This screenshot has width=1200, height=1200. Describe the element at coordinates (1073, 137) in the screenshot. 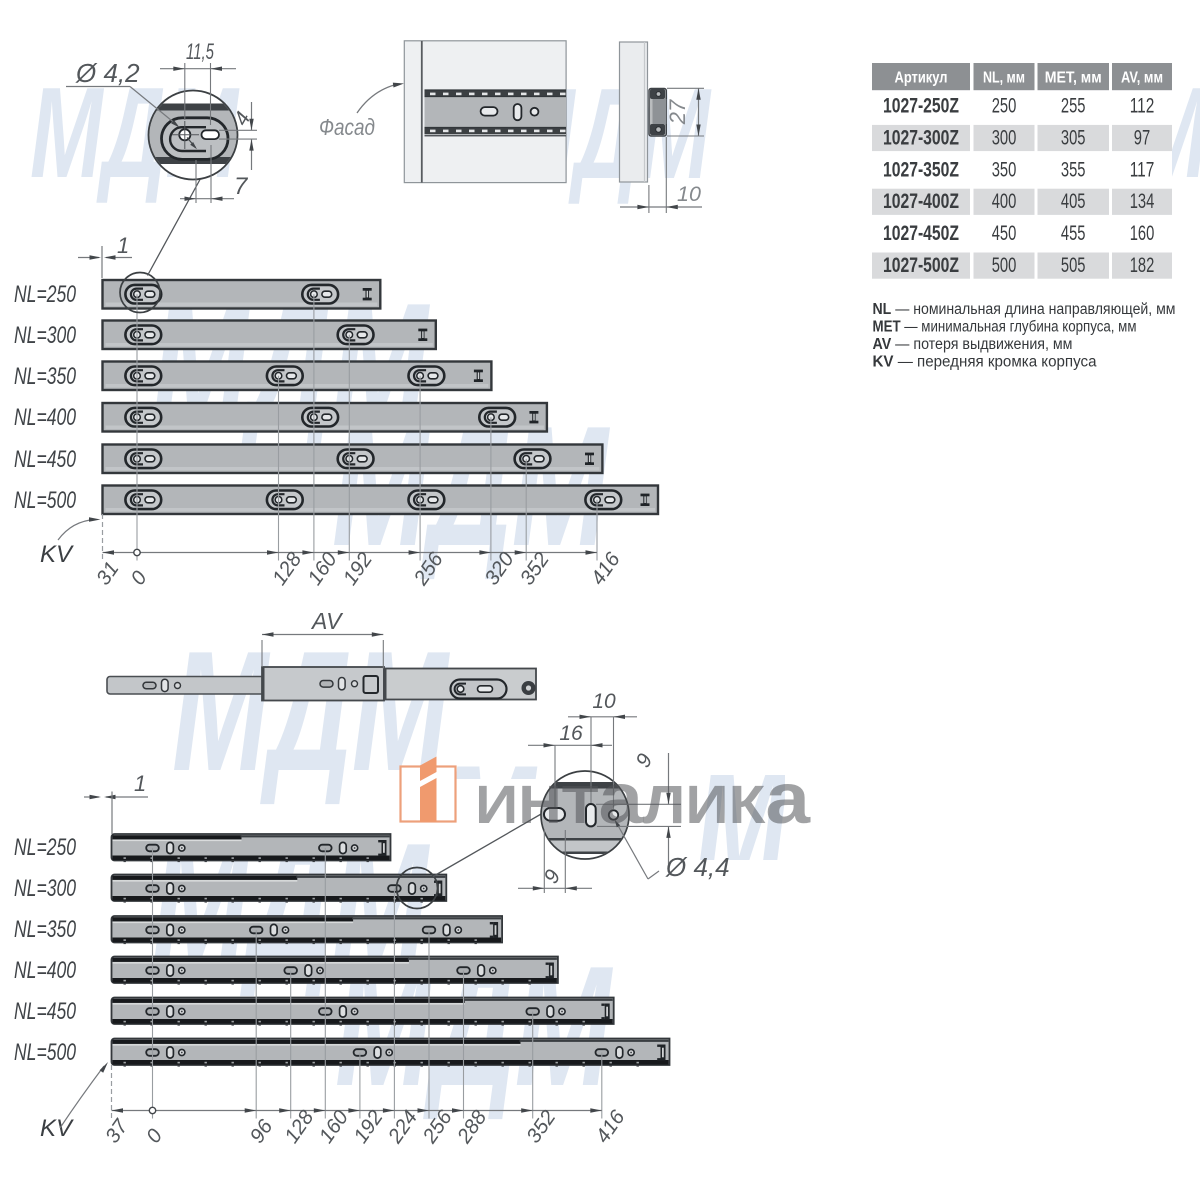

I see `svg-text: 305` at that location.